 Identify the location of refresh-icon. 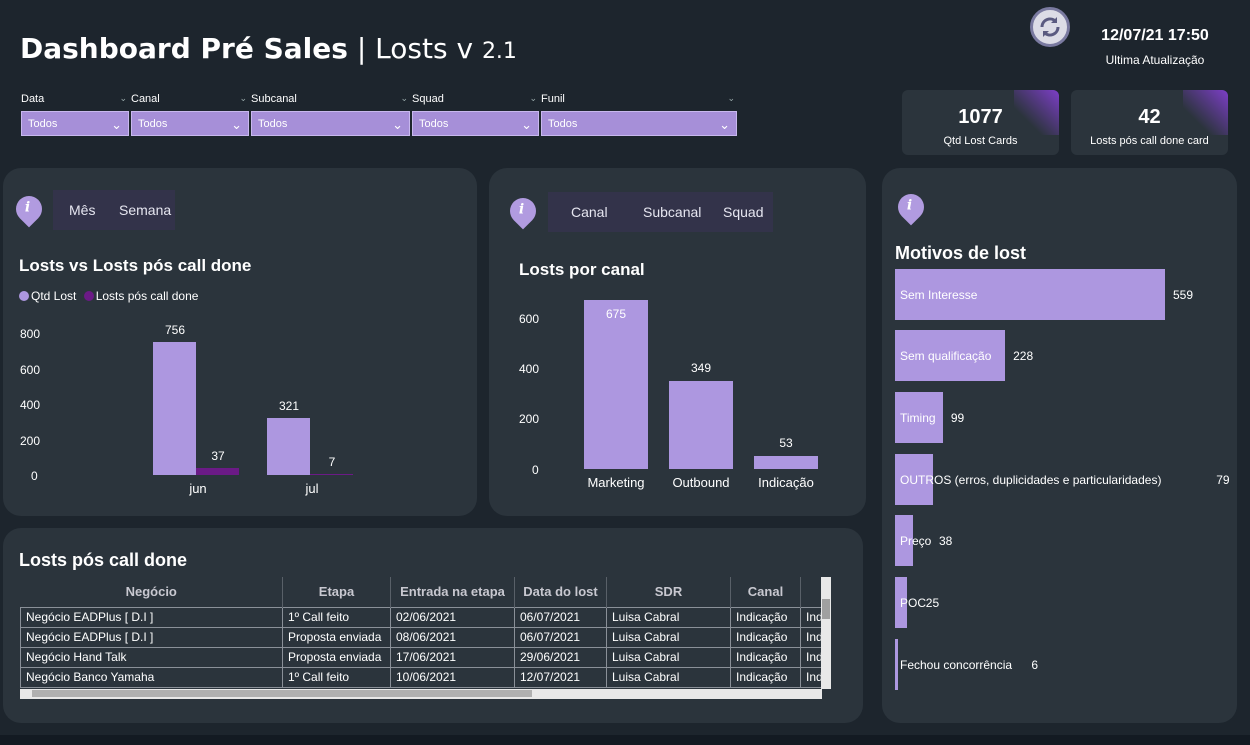
(1050, 27).